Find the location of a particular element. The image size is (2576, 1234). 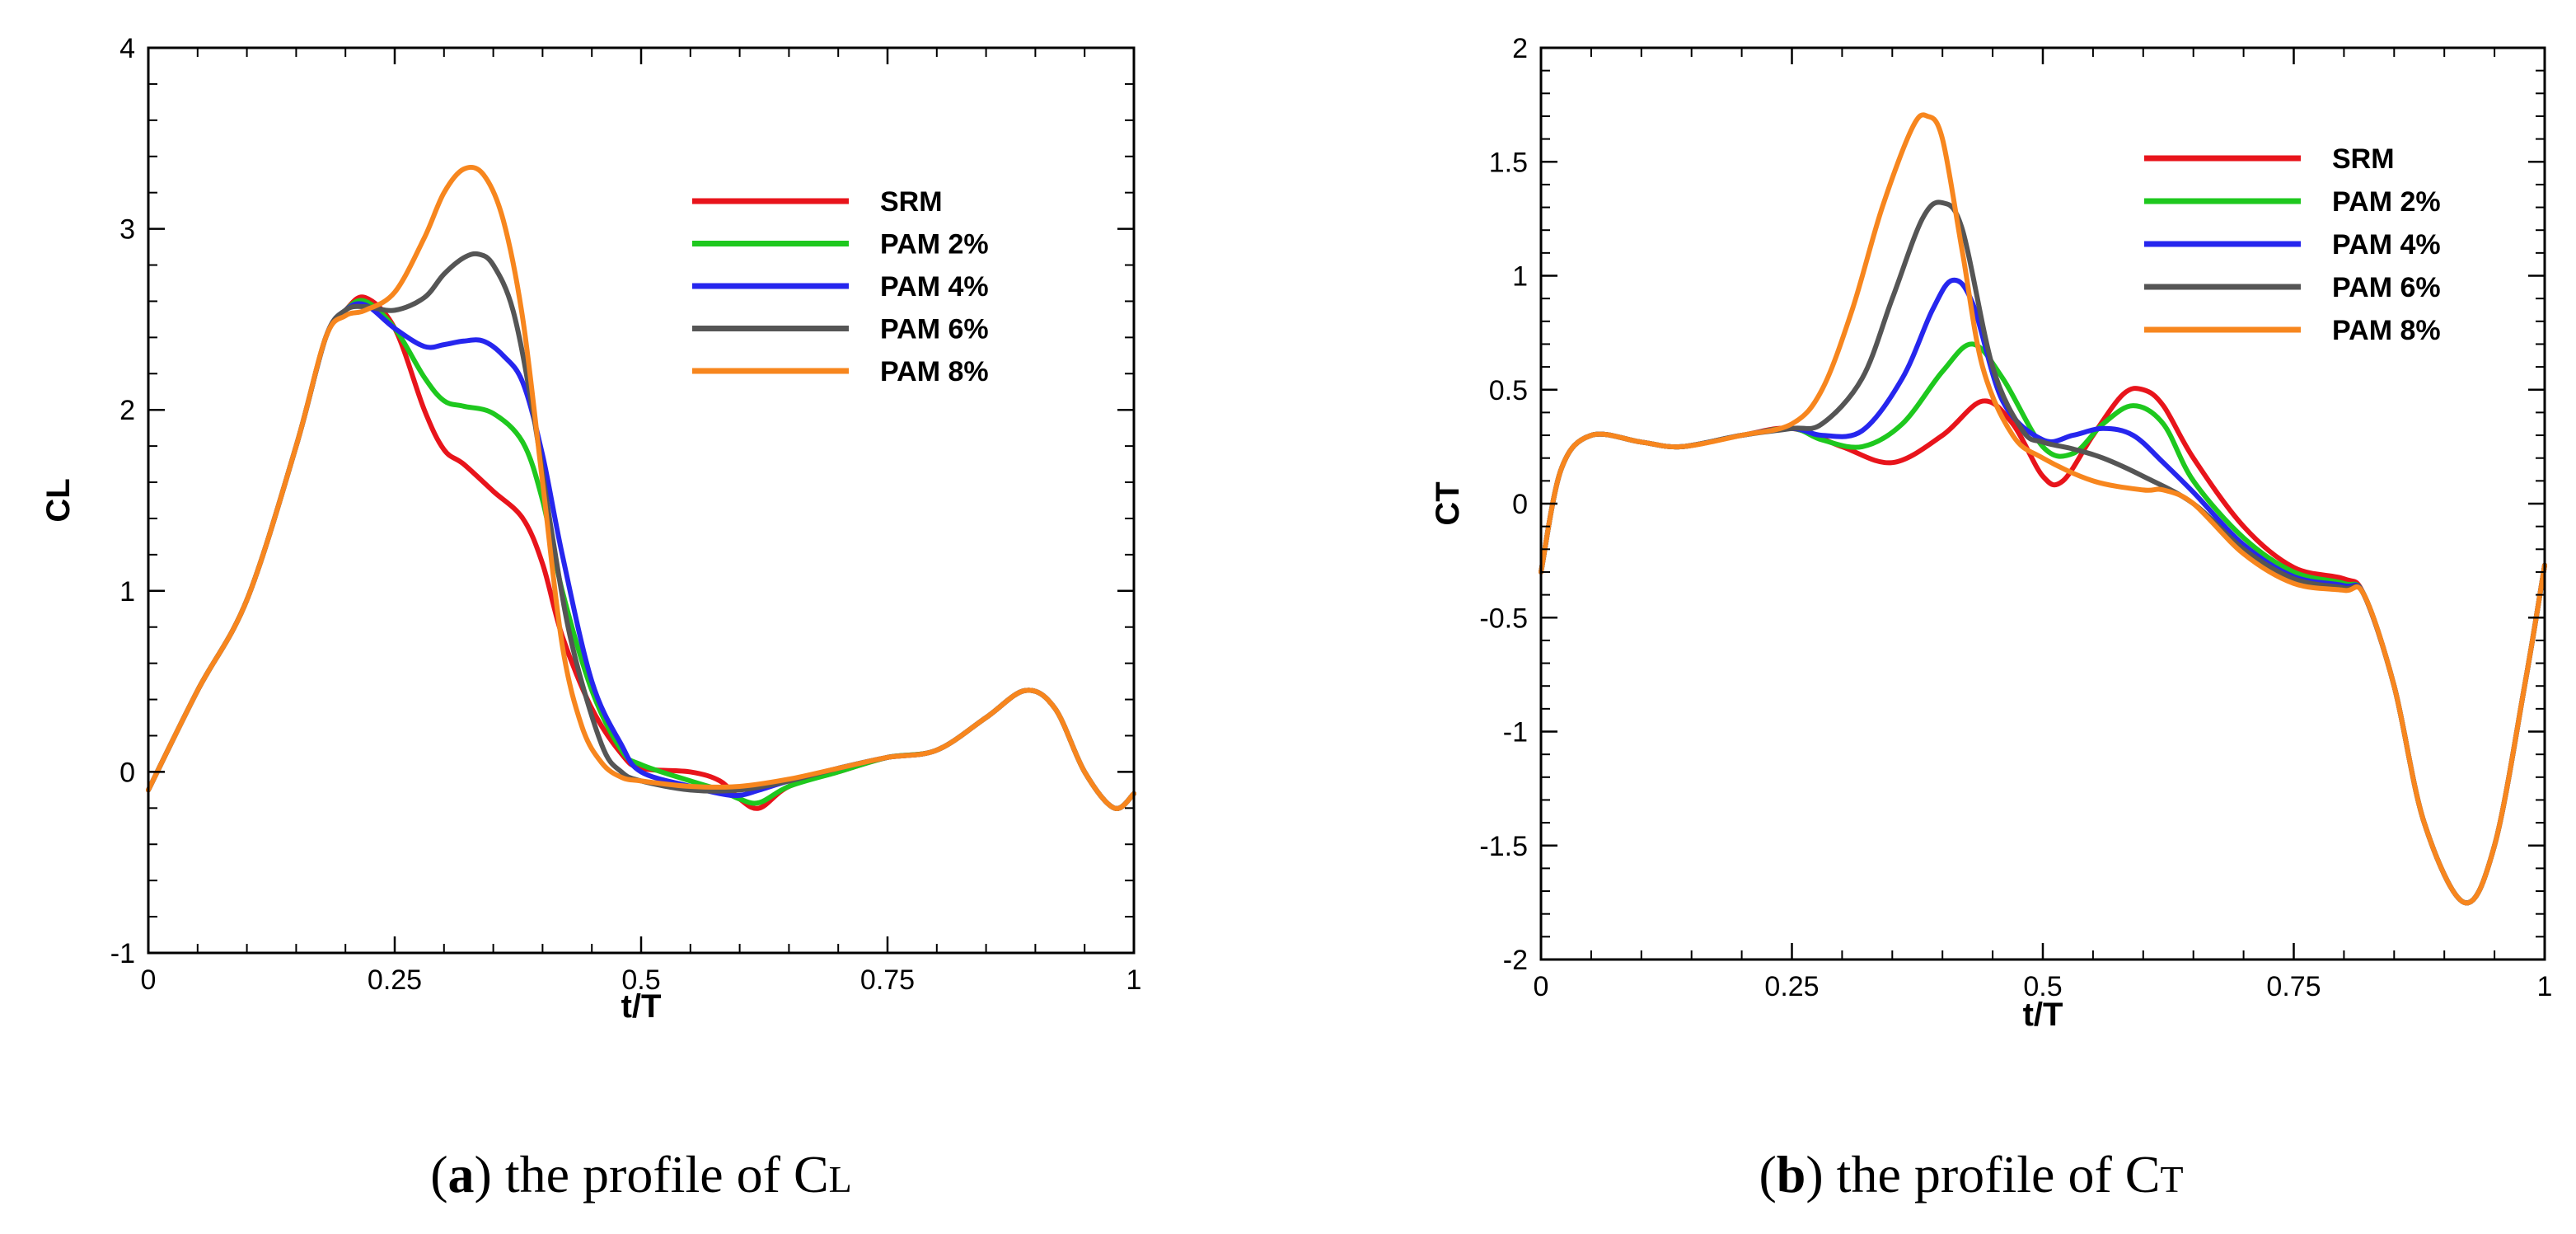

cl-x-tick-label: 1 is located at coordinates (1134, 980).